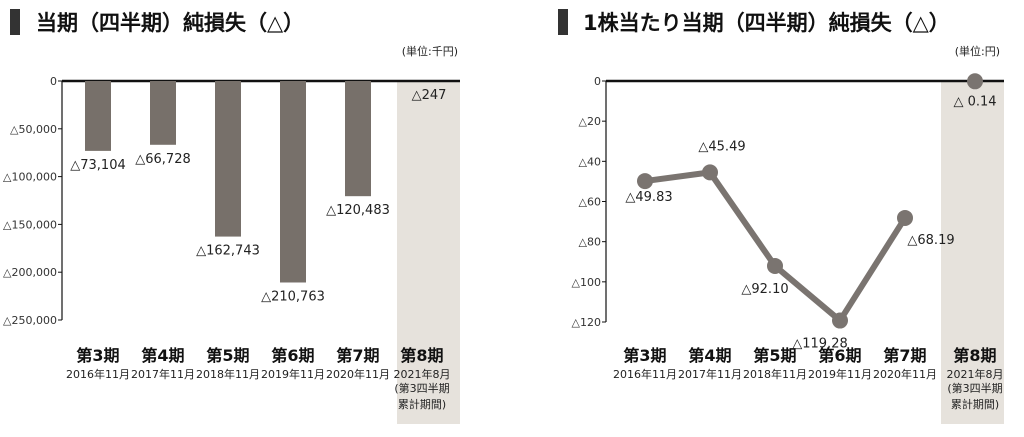 This screenshot has height=437, width=1024. I want to click on y-tick-label: △100,000, so click(30, 177).